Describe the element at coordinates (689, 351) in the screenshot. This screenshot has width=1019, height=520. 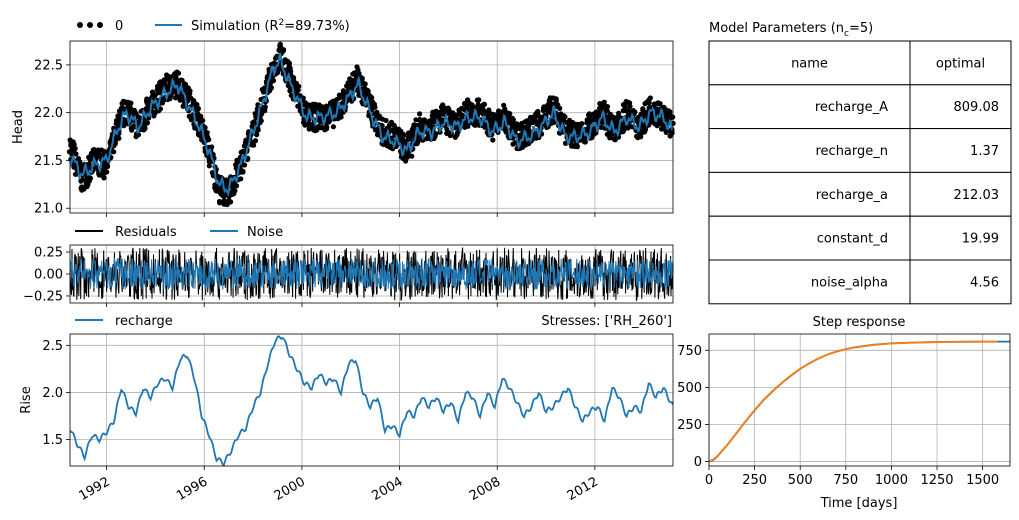
I see `y-tick-label: 750` at that location.